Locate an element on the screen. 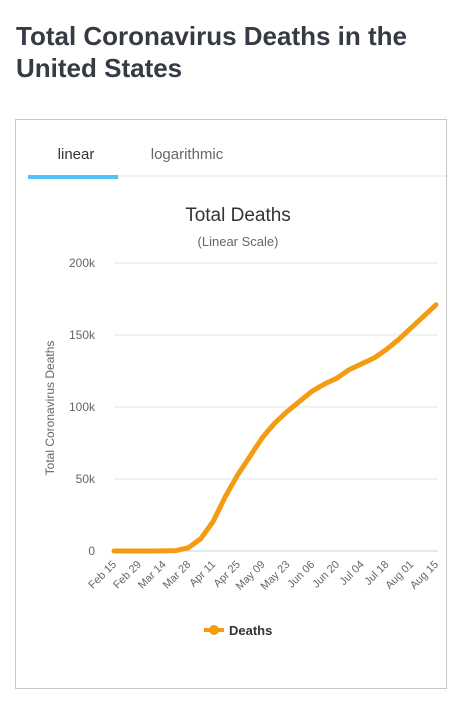 The image size is (469, 720). y-tick-label: 100k is located at coordinates (82, 407).